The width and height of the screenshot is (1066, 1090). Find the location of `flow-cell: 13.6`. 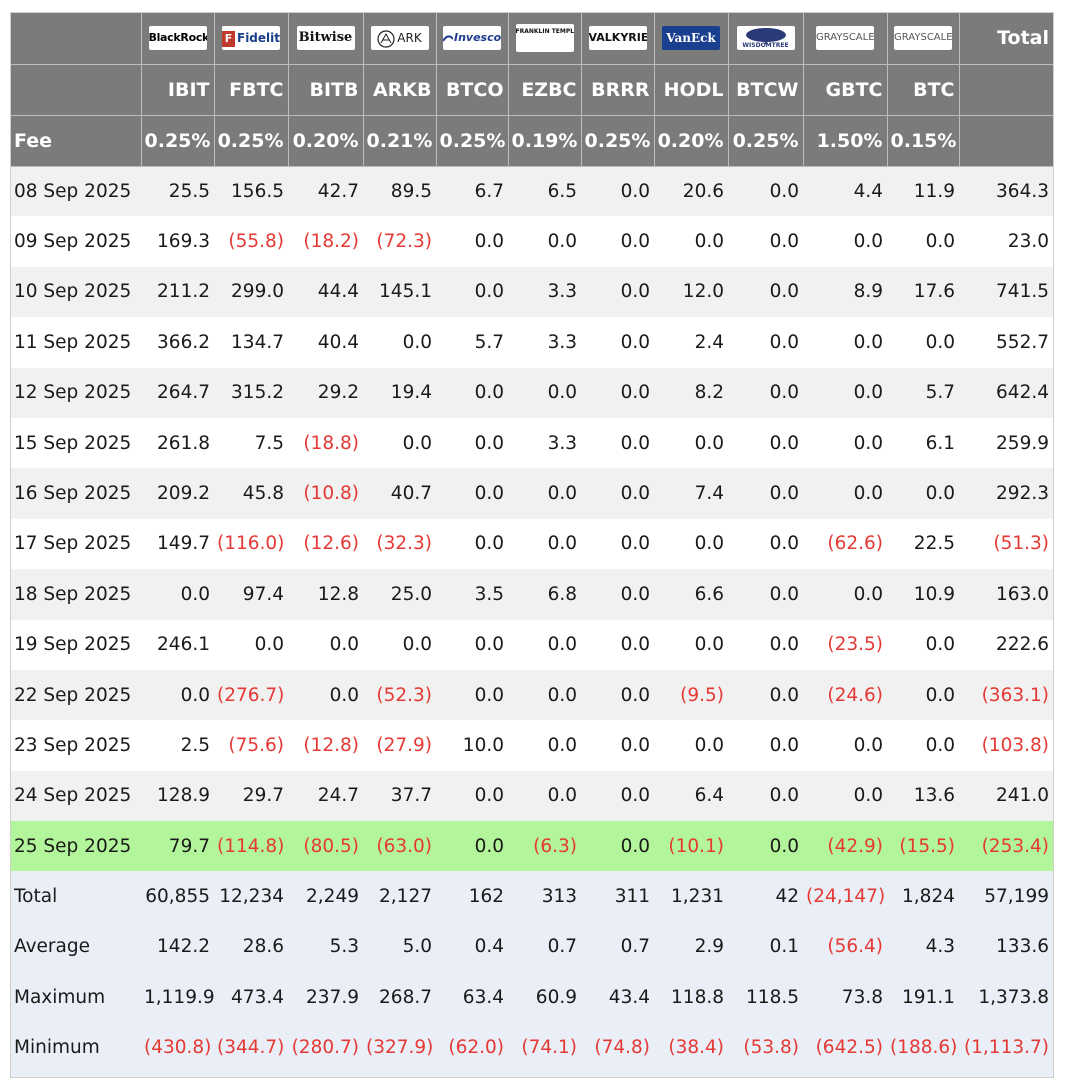

flow-cell: 13.6 is located at coordinates (923, 796).